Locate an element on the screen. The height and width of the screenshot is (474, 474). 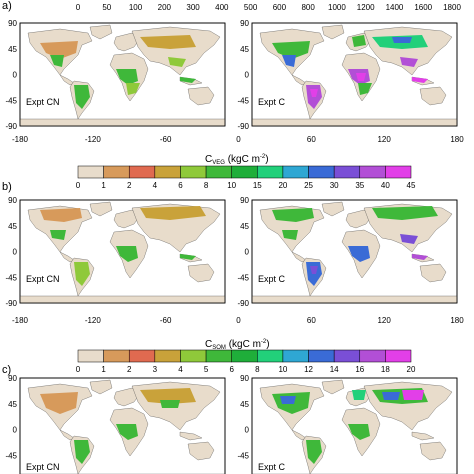
colorbar-title: CVEG (kgC m-2) is located at coordinates (237, 160).